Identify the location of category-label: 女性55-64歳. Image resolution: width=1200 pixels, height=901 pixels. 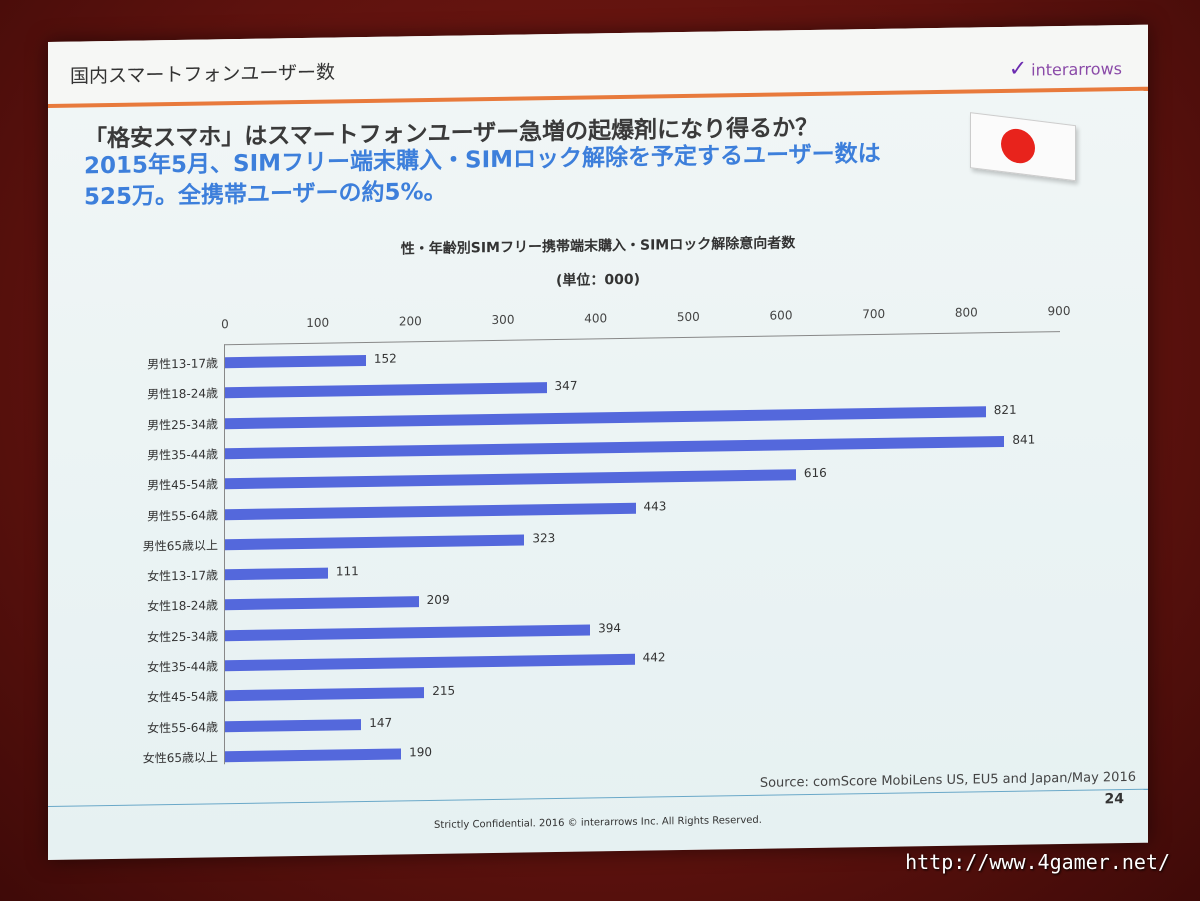
(182, 727).